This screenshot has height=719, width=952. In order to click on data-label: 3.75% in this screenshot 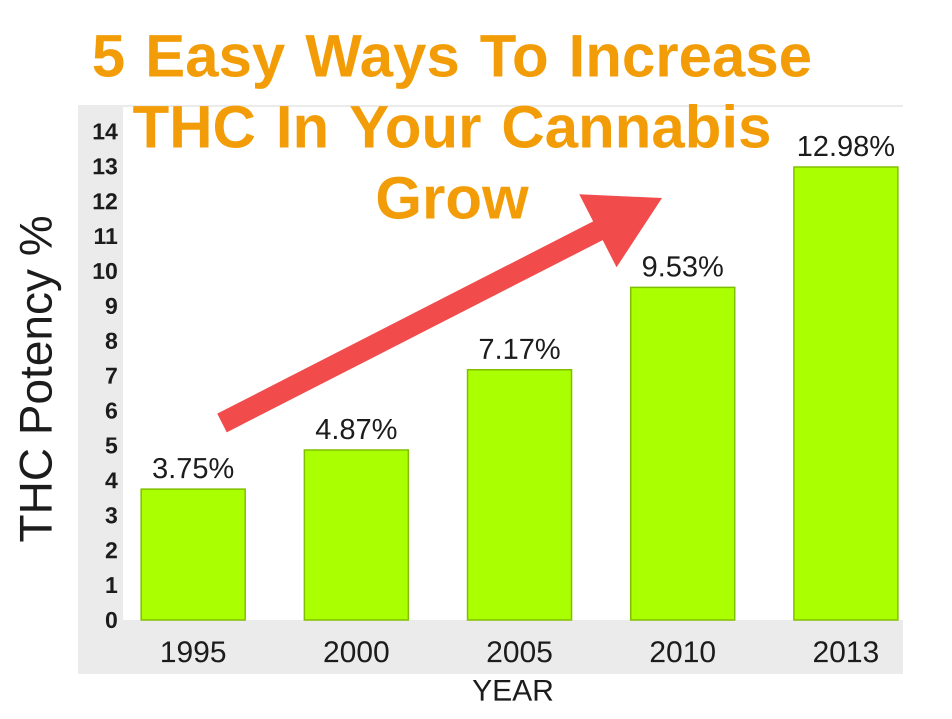, I will do `click(193, 468)`.